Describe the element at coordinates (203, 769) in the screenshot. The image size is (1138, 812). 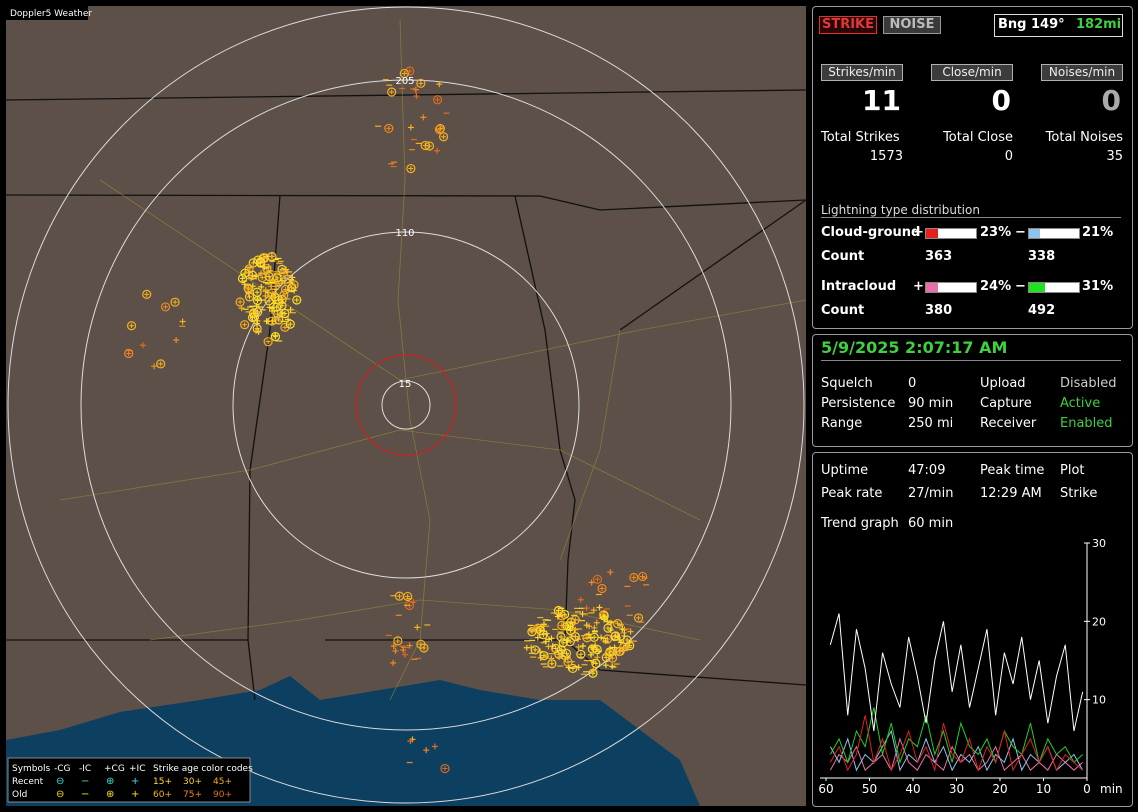
I see `legend-text: Strike age color codes` at that location.